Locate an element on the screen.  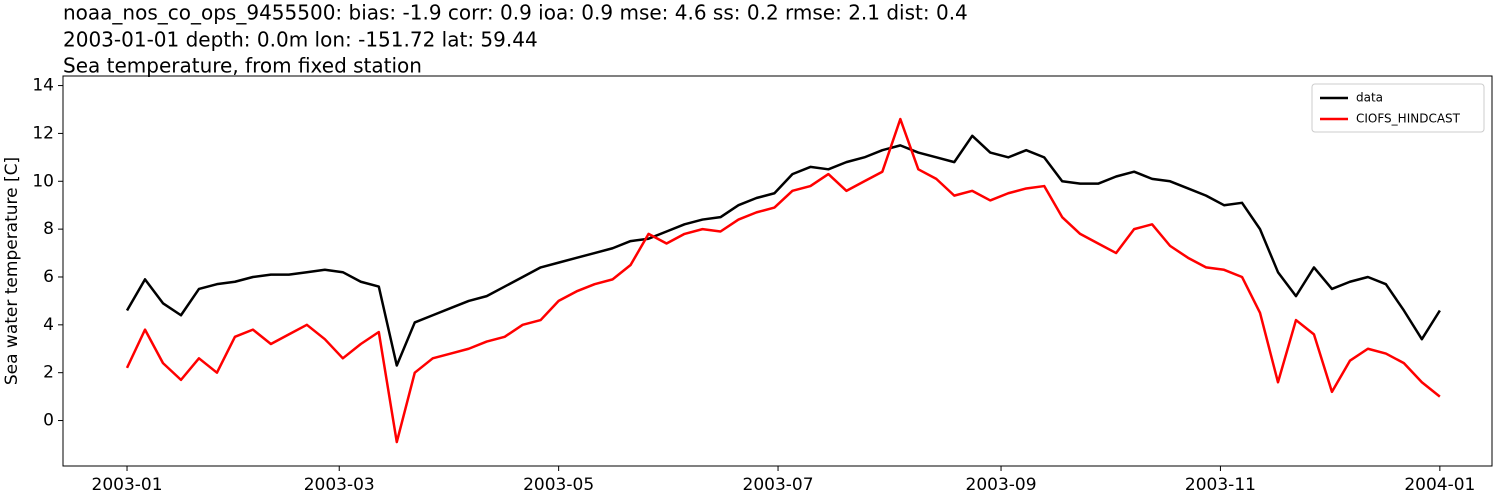
x-tick-label: 2003-03 is located at coordinates (339, 485).